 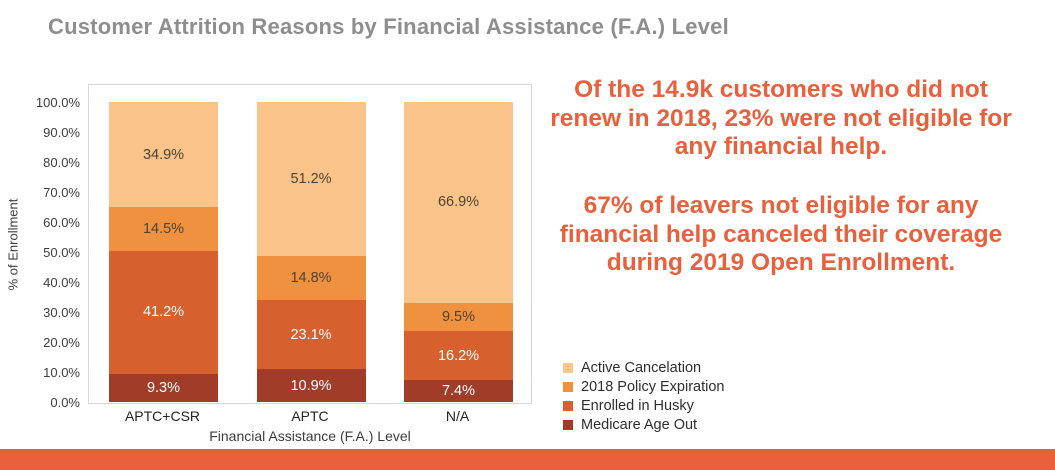 I want to click on y-tick-label: 80.0%, so click(x=61, y=162).